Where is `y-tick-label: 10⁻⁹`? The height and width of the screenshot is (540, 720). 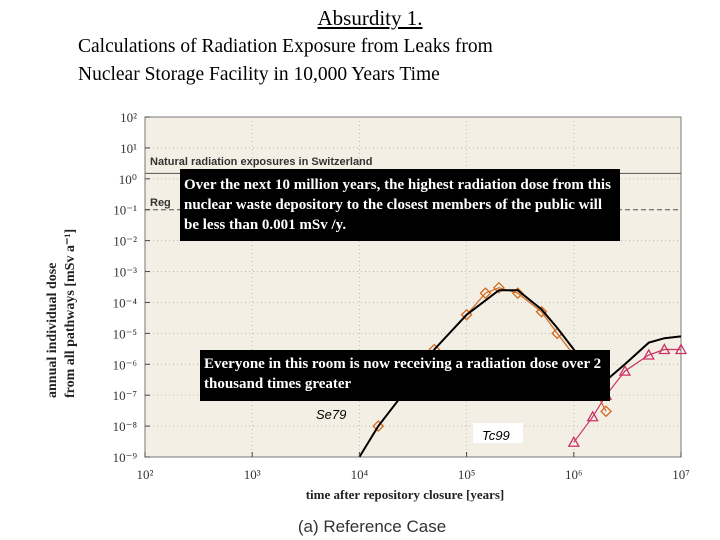
y-tick-label: 10⁻⁹ is located at coordinates (125, 457).